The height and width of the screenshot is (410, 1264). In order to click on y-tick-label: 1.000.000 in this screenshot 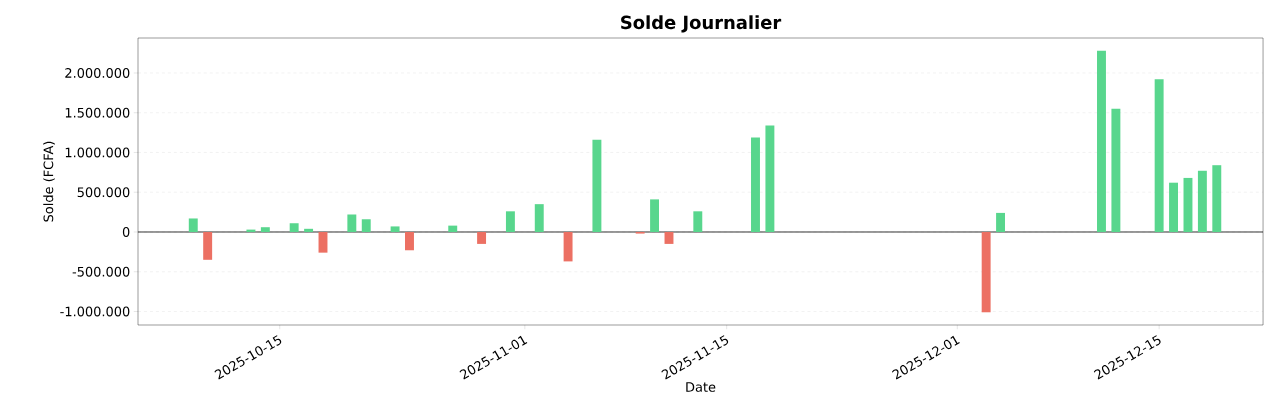, I will do `click(97, 152)`.